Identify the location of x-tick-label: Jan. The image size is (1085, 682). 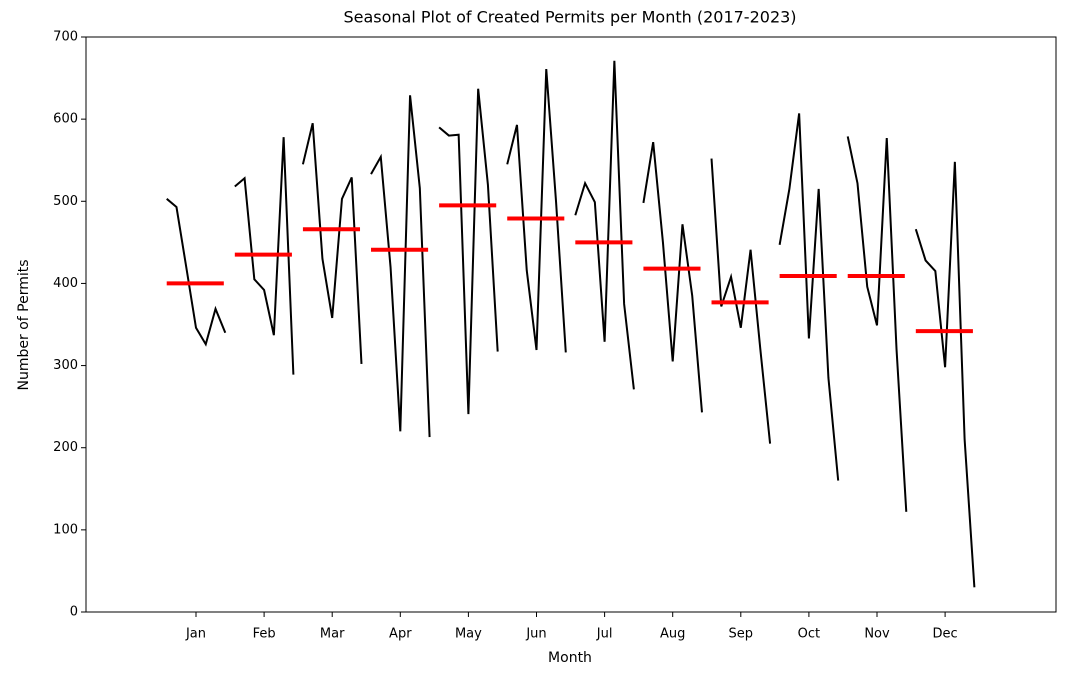
(195, 634).